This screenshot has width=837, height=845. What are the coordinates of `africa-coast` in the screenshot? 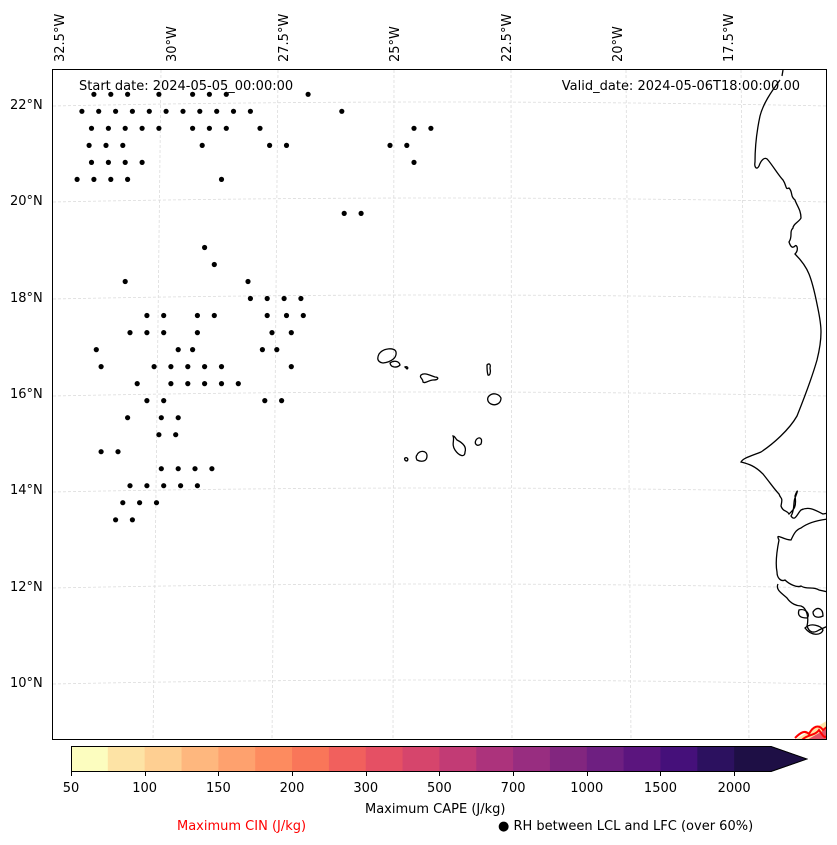 It's located at (783, 294).